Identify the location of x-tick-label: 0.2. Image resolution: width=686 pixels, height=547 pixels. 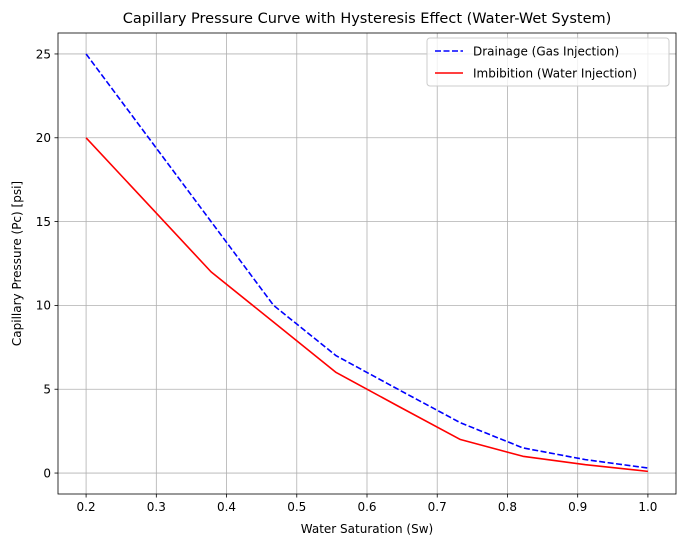
(86, 507).